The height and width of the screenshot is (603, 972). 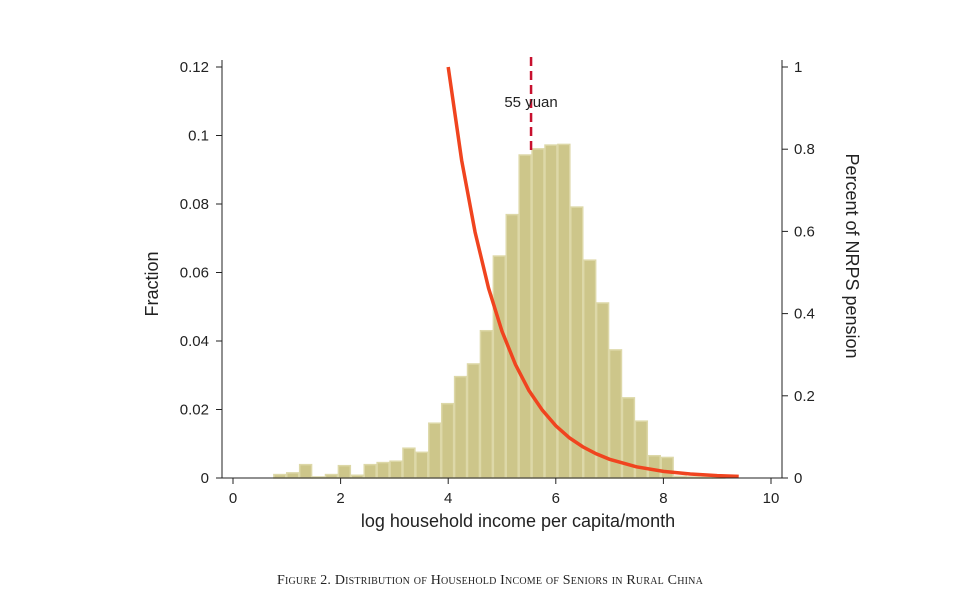 I want to click on y-tick-label: 0.1, so click(x=198, y=136).